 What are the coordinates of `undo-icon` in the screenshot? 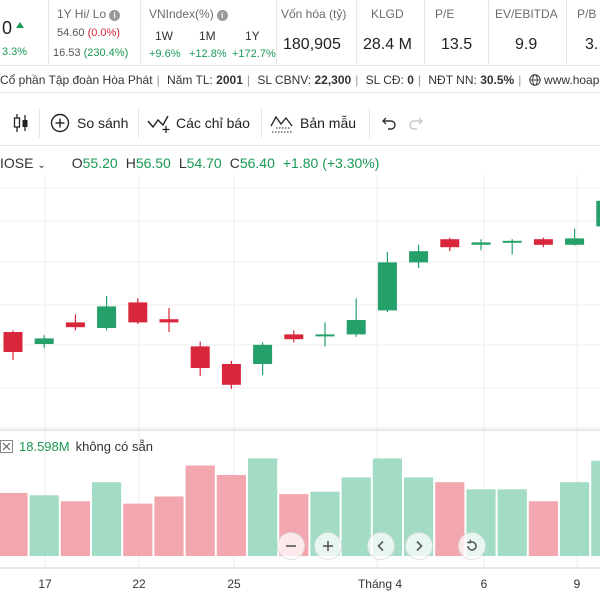 It's located at (389, 123).